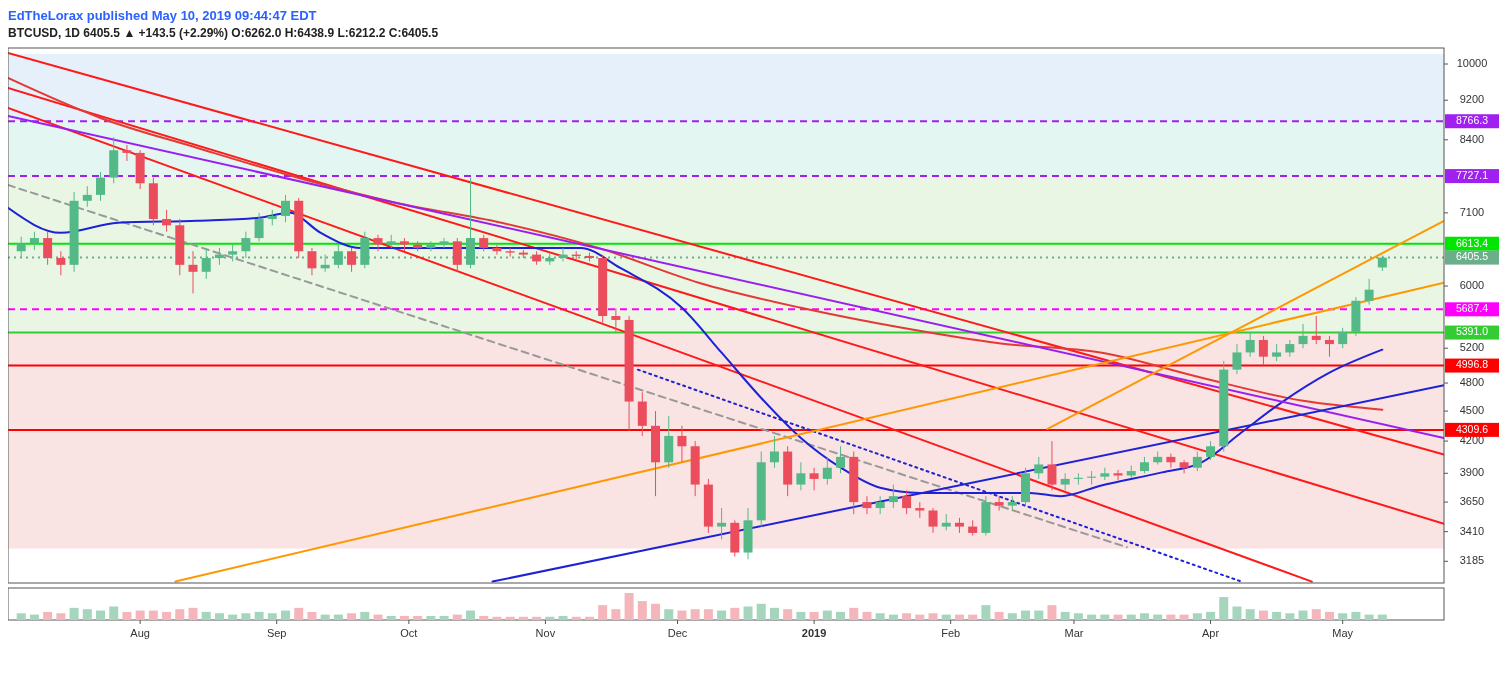  Describe the element at coordinates (1472, 331) in the screenshot. I see `ref-line-label: 5391.0` at that location.